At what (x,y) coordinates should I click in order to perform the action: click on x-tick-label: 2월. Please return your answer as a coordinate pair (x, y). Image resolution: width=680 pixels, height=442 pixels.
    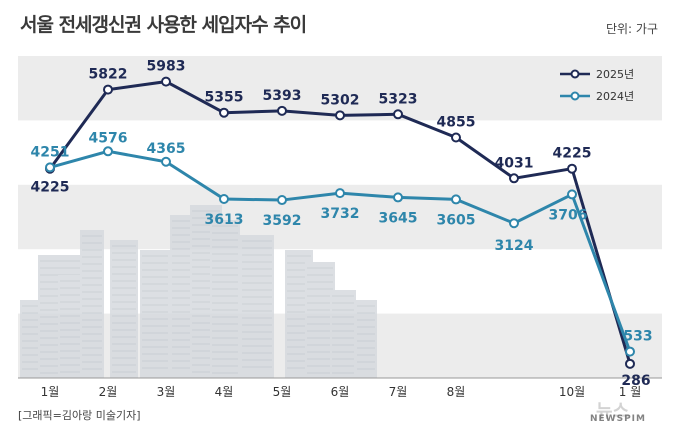
    Looking at the image, I should click on (108, 392).